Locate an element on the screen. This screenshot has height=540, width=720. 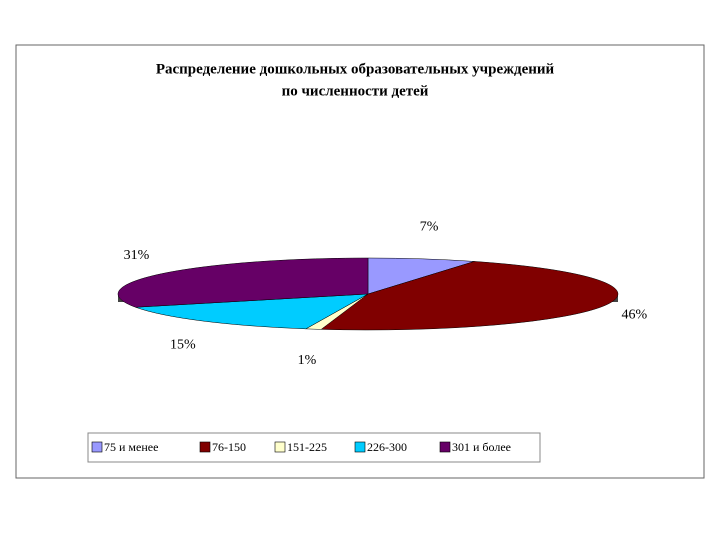
legend-label: 76-150 is located at coordinates (229, 447).